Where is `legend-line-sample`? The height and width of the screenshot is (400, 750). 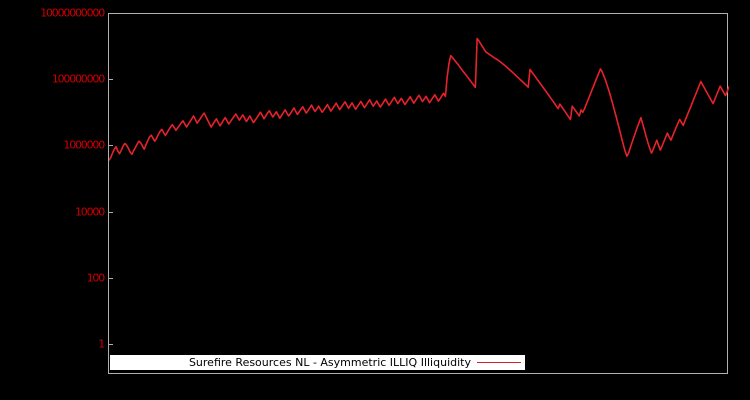
legend-line-sample is located at coordinates (499, 362).